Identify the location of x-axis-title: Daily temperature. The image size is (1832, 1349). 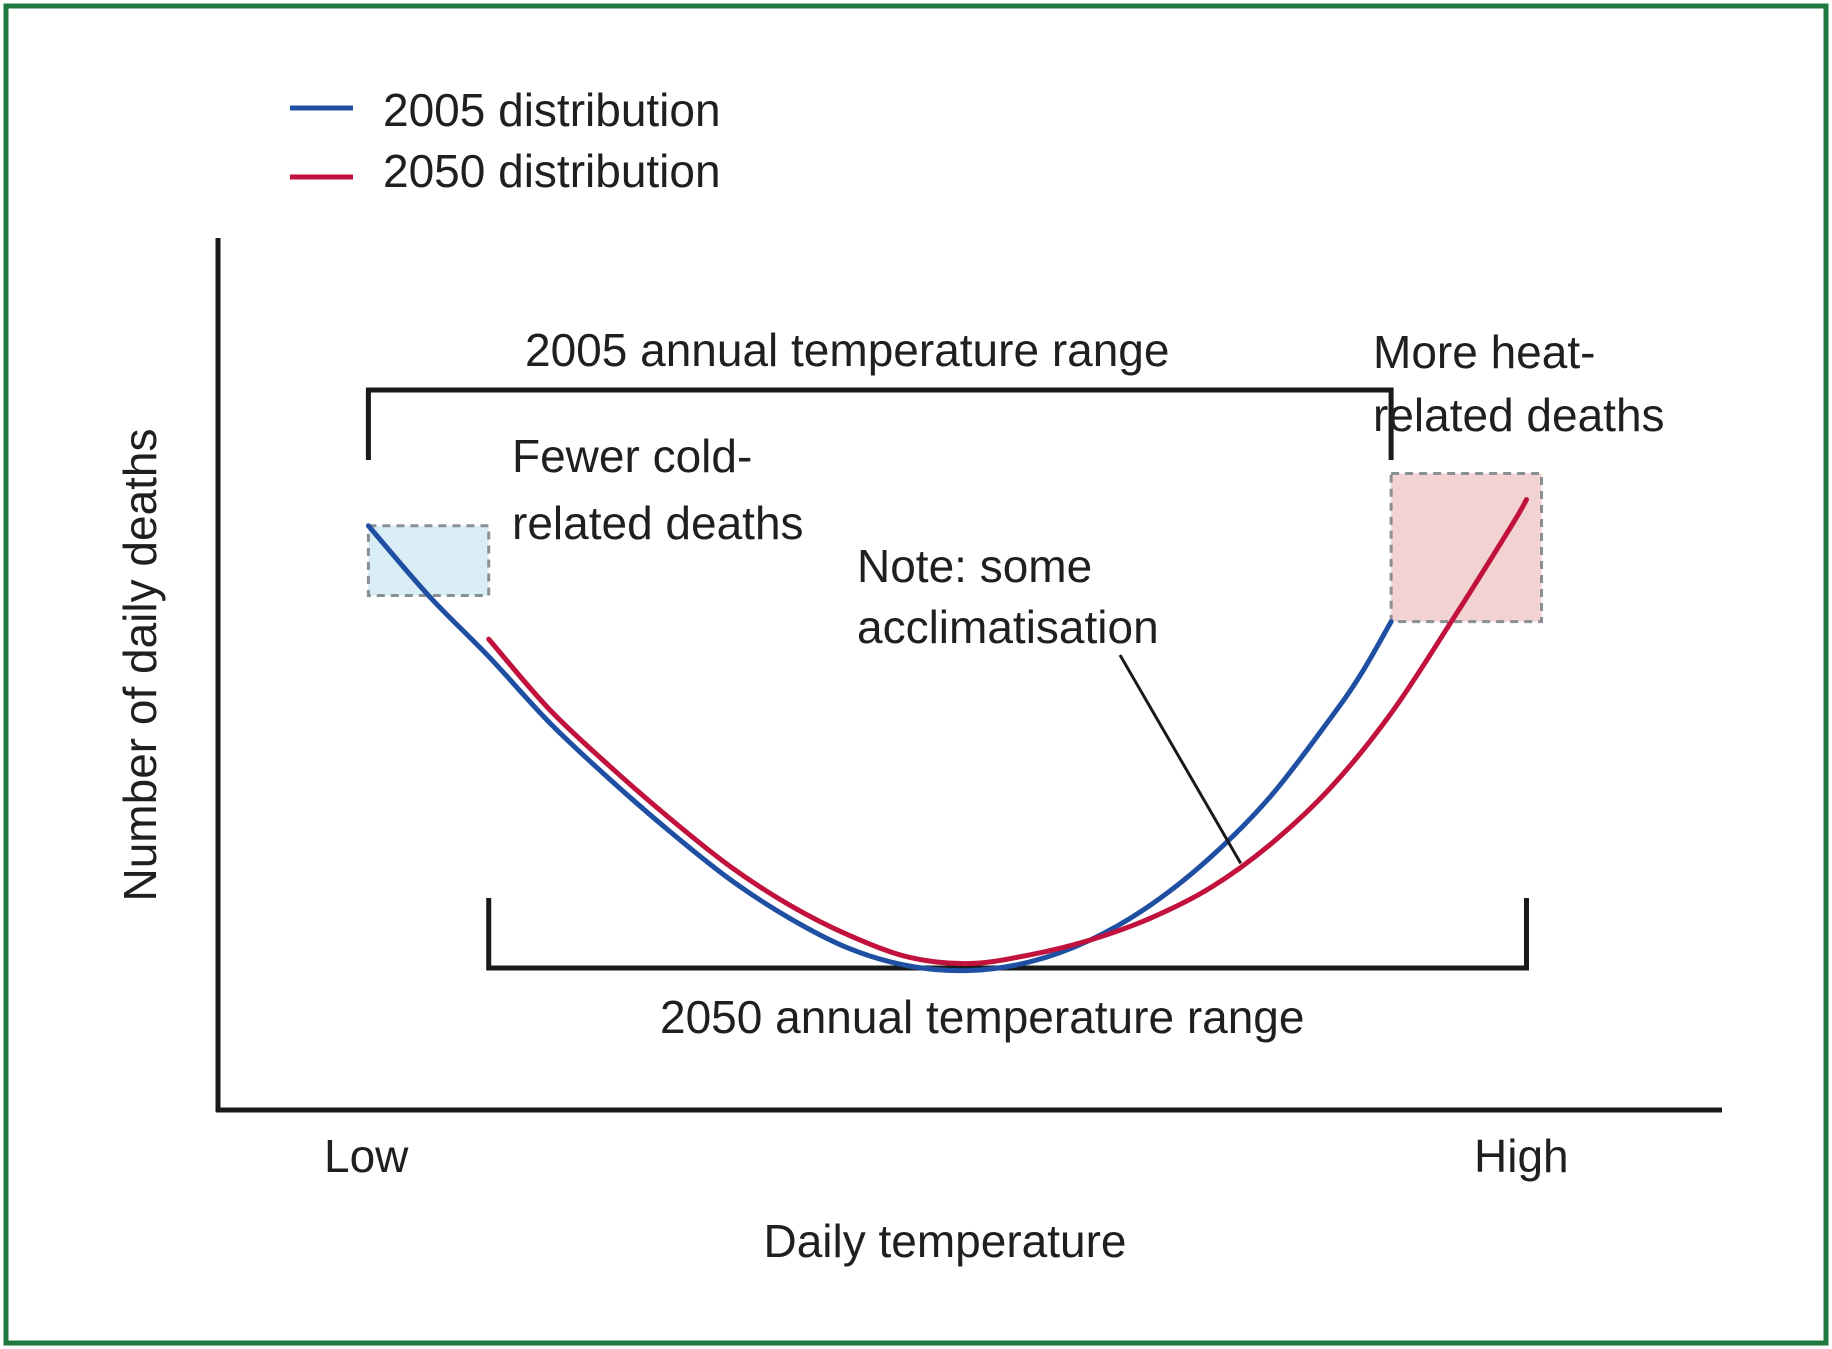
(944, 1241).